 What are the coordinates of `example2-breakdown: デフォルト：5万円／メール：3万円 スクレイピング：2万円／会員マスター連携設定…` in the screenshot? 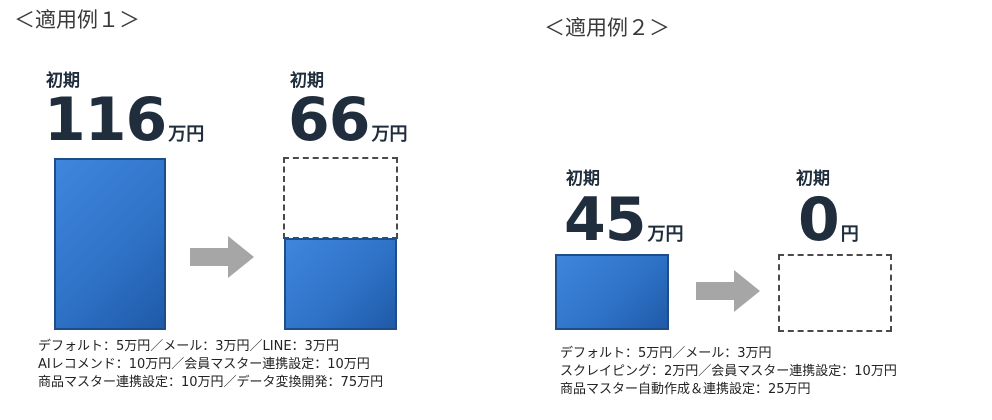 It's located at (728, 372).